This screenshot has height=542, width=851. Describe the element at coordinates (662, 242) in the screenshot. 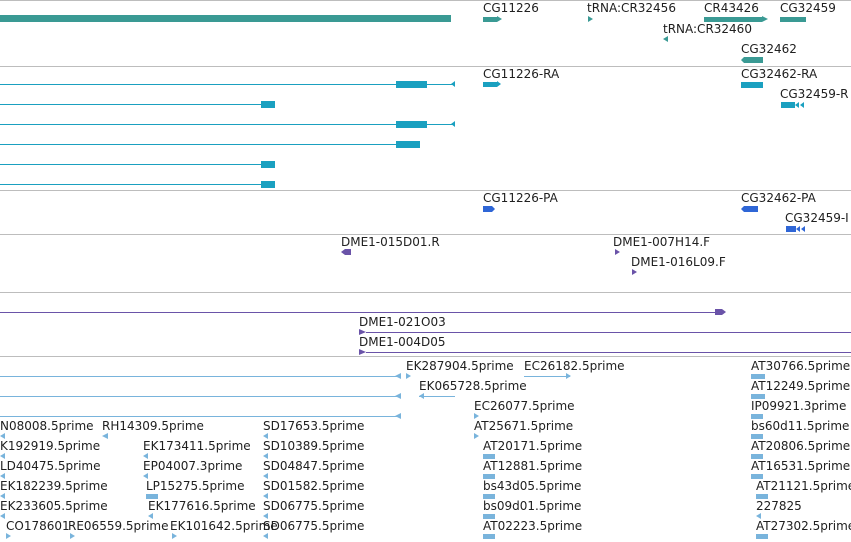

I see `primers-label: DME1-007H14.F` at that location.